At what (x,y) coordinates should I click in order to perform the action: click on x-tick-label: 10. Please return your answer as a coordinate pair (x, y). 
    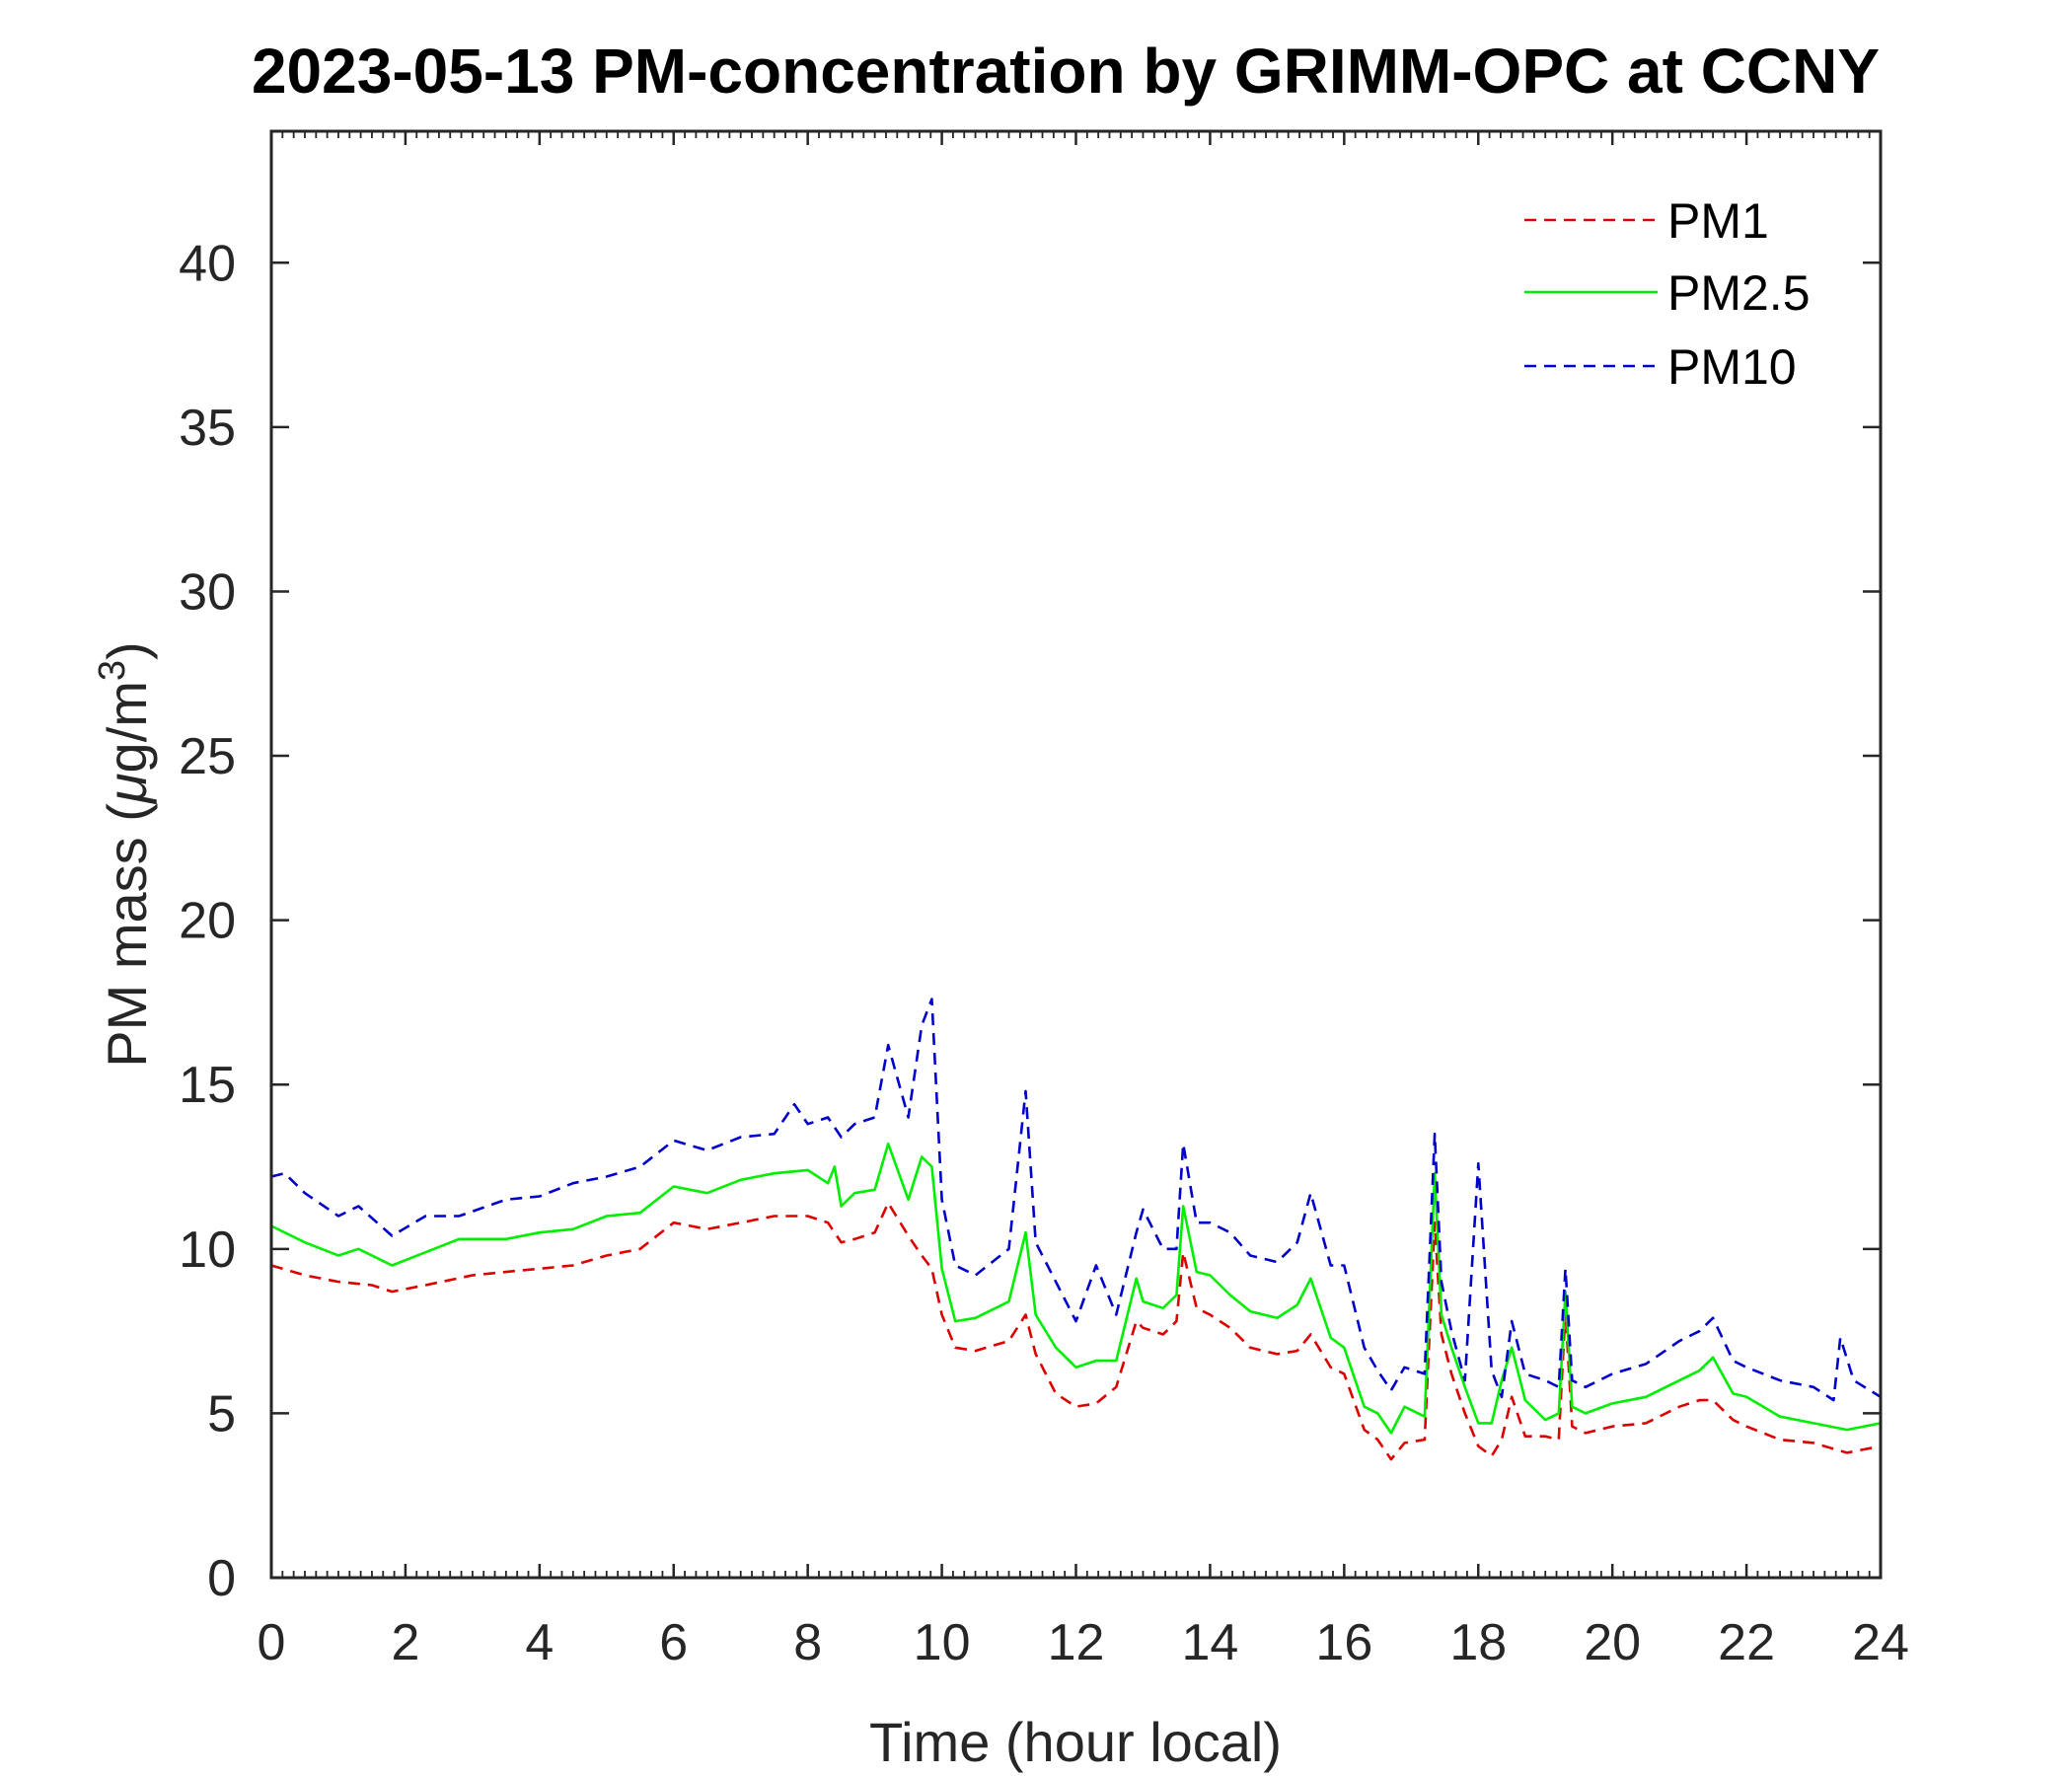
    Looking at the image, I should click on (943, 1643).